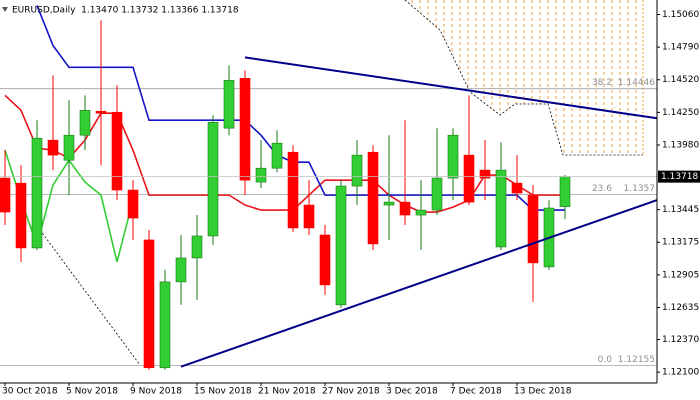  I want to click on x-tick-label: 9 Nov 2018, so click(156, 392).